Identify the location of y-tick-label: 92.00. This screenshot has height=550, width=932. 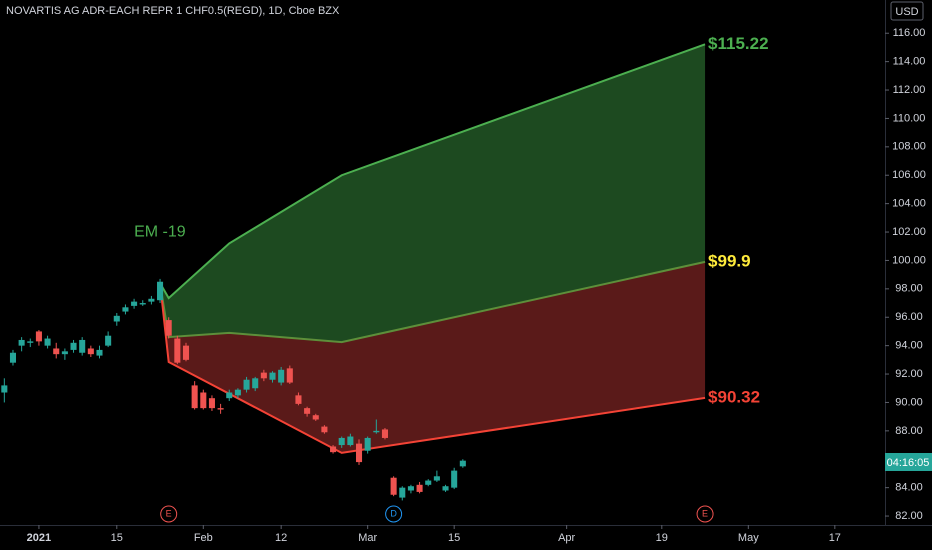
(909, 374).